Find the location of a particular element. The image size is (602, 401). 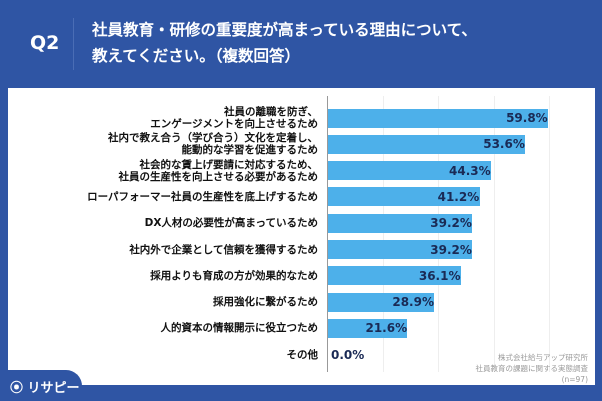

value-label: 53.6% is located at coordinates (504, 144).